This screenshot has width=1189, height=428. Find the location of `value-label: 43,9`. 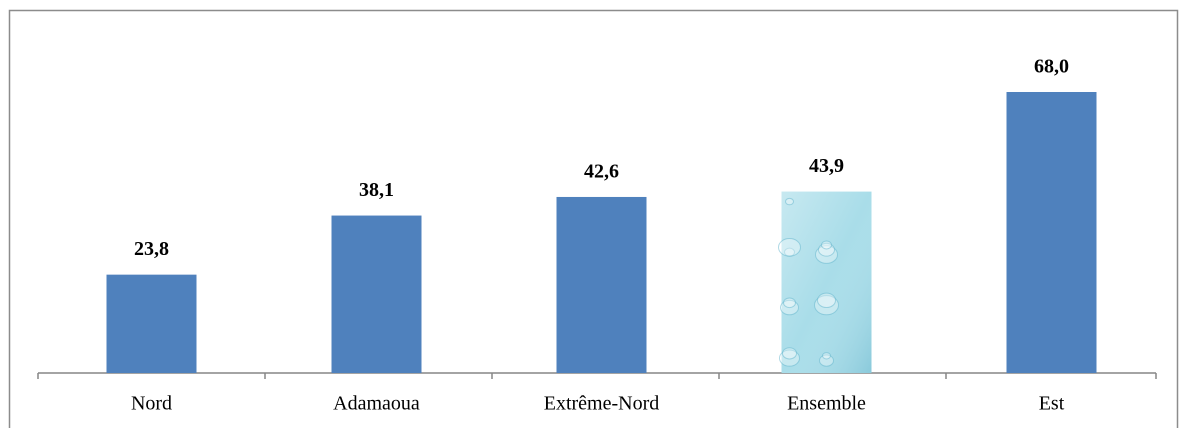

value-label: 43,9 is located at coordinates (826, 166).